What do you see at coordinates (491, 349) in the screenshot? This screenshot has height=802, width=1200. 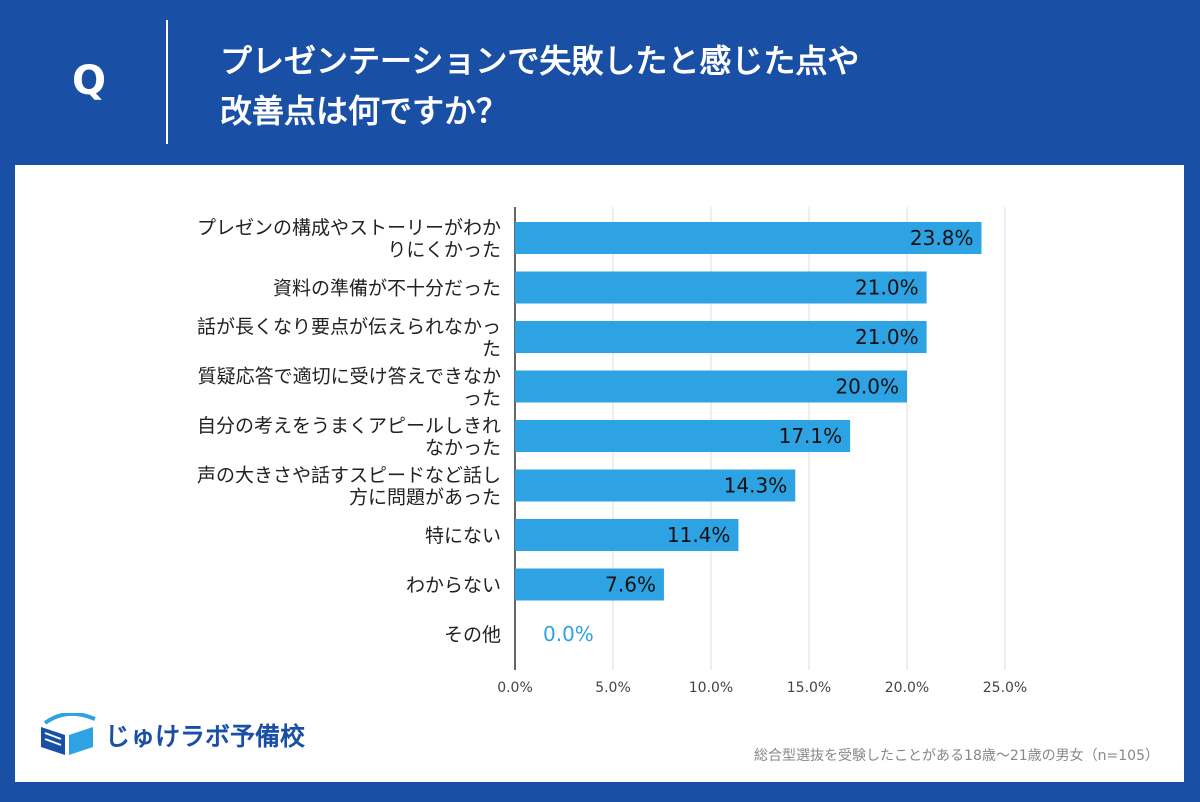 I see `category-label: た` at bounding box center [491, 349].